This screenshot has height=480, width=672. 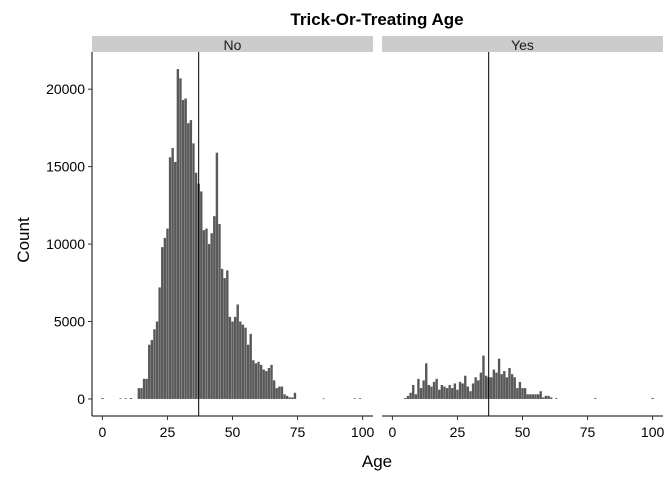 What do you see at coordinates (65, 89) in the screenshot?
I see `y-tick-label: 20000` at bounding box center [65, 89].